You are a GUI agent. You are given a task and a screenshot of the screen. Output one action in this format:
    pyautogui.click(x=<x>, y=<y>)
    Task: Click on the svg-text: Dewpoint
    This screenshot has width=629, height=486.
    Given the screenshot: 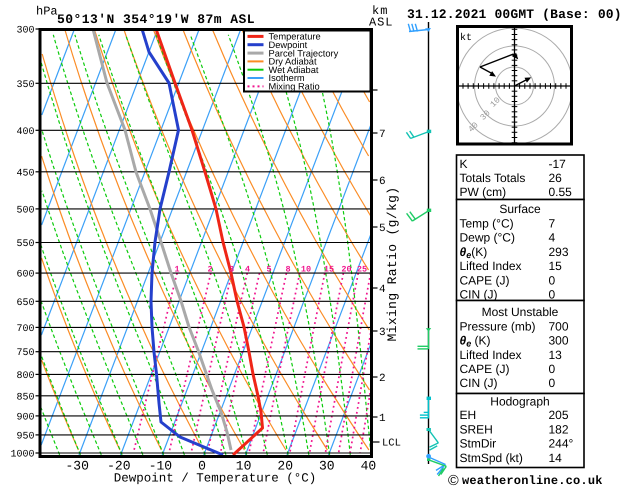 What is the action you would take?
    pyautogui.click(x=288, y=45)
    